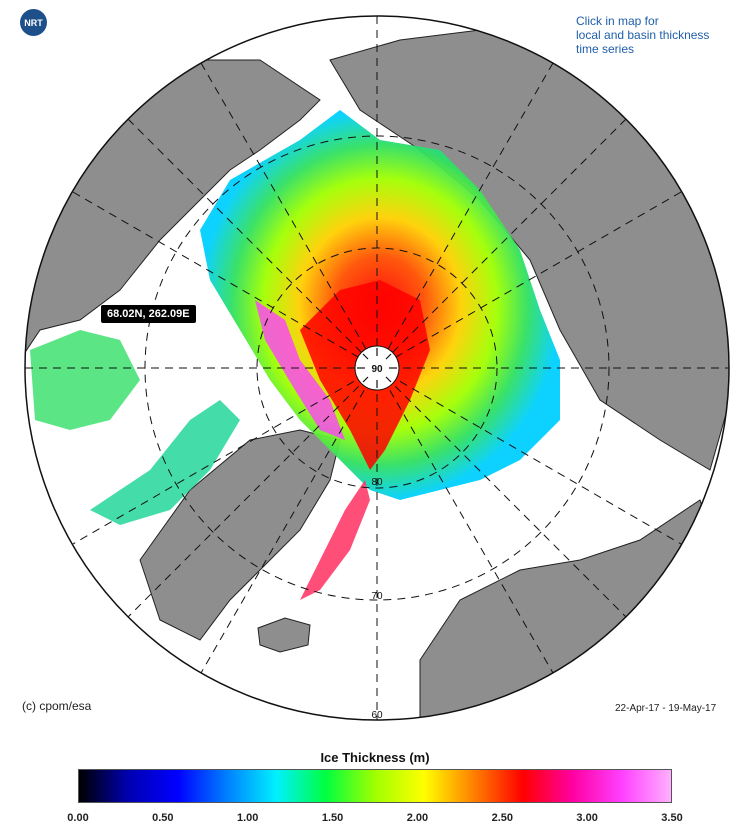 This screenshot has height=833, width=750. Describe the element at coordinates (377, 715) in the screenshot. I see `latitude-label-60: 60` at that location.